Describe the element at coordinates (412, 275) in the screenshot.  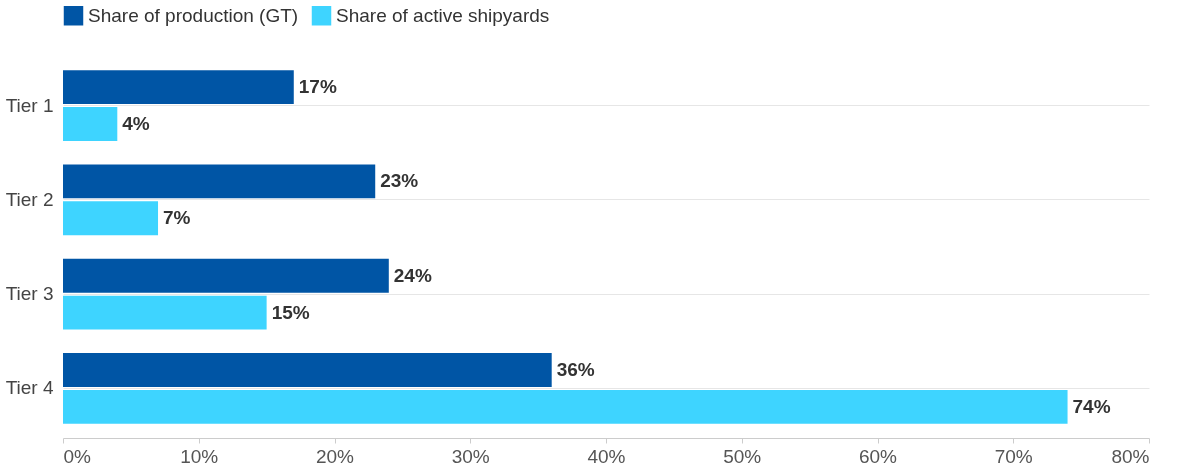
I see `data-label: 24%` at that location.